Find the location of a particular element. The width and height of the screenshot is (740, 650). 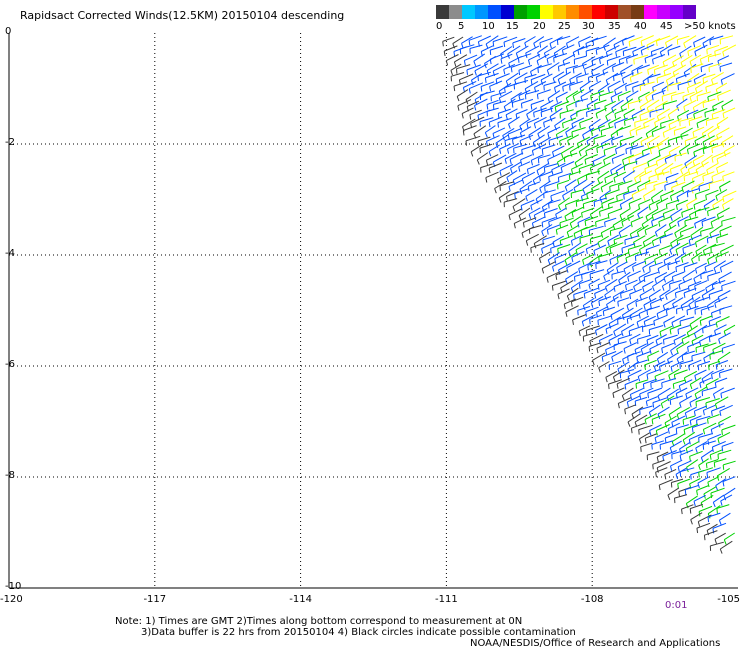

x-tick-label: -108 is located at coordinates (592, 599).